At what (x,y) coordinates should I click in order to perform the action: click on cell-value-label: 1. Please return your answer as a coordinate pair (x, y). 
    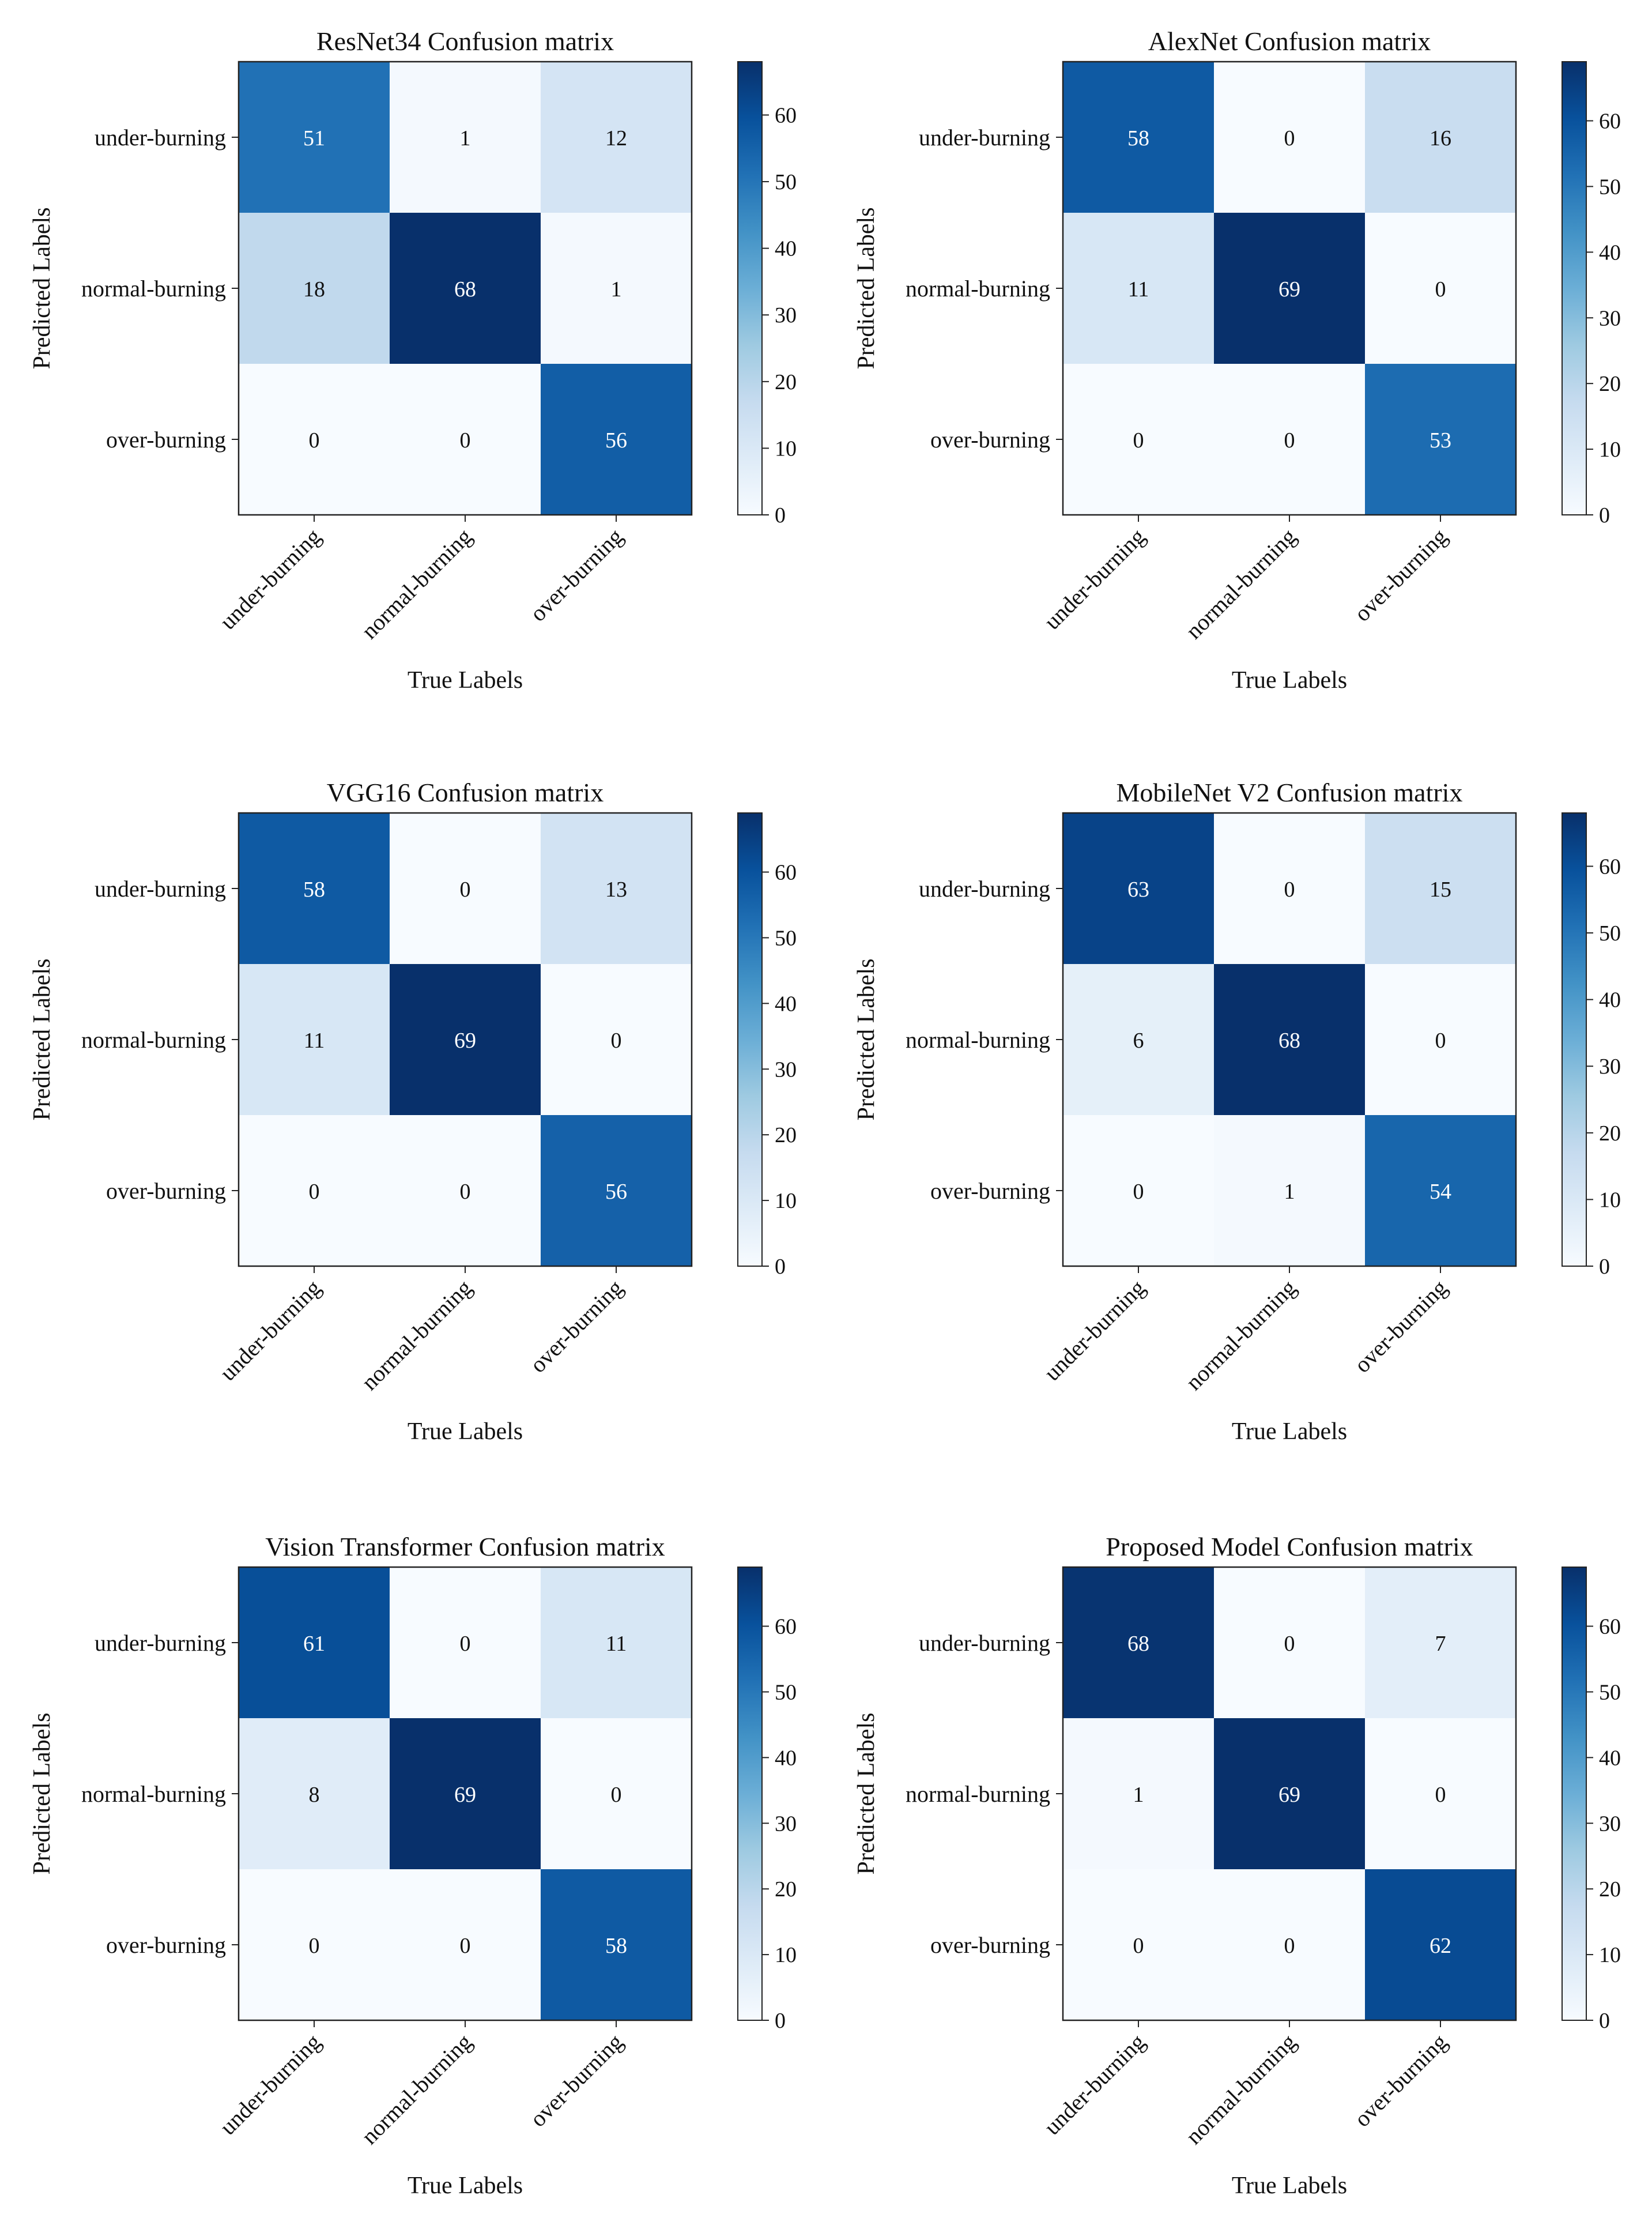
    Looking at the image, I should click on (617, 289).